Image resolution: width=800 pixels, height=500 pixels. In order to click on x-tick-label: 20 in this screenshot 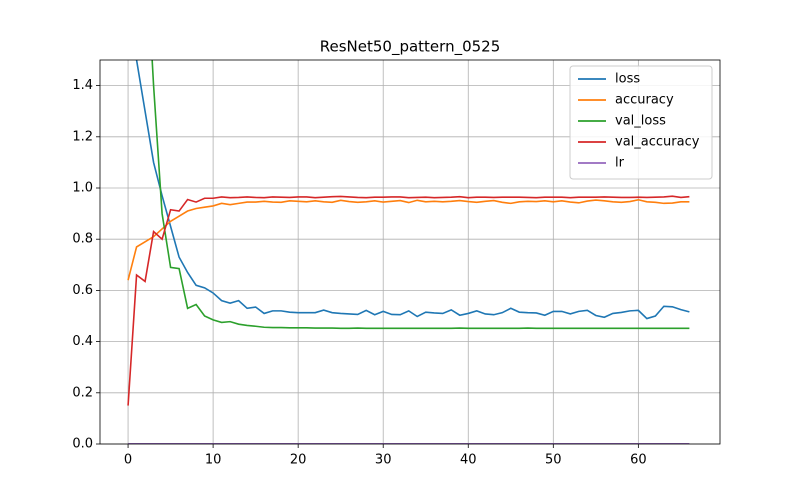, I will do `click(298, 460)`.